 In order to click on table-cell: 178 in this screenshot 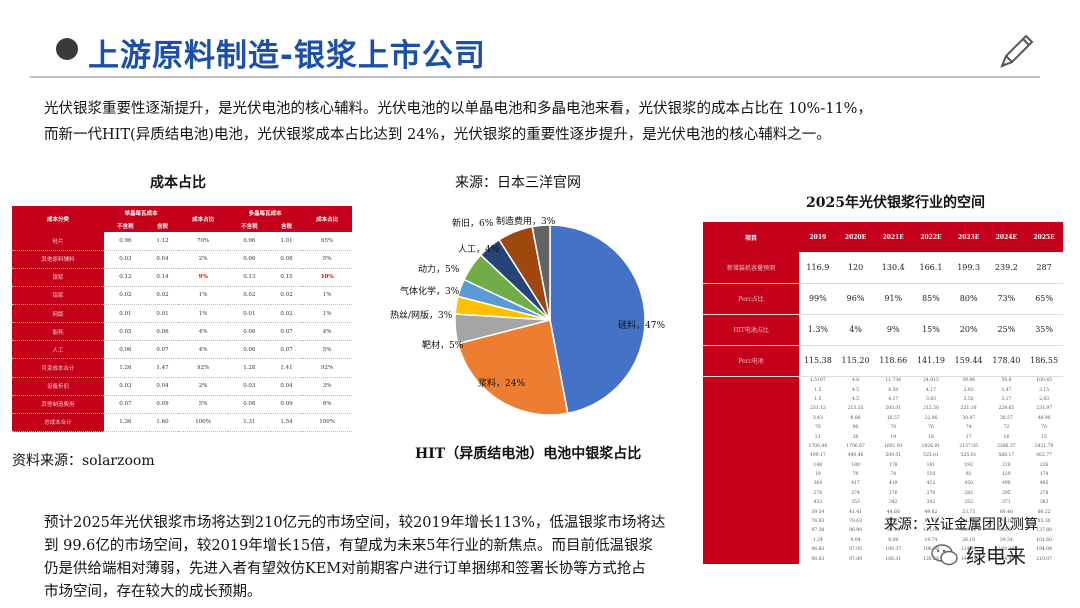, I will do `click(893, 465)`.